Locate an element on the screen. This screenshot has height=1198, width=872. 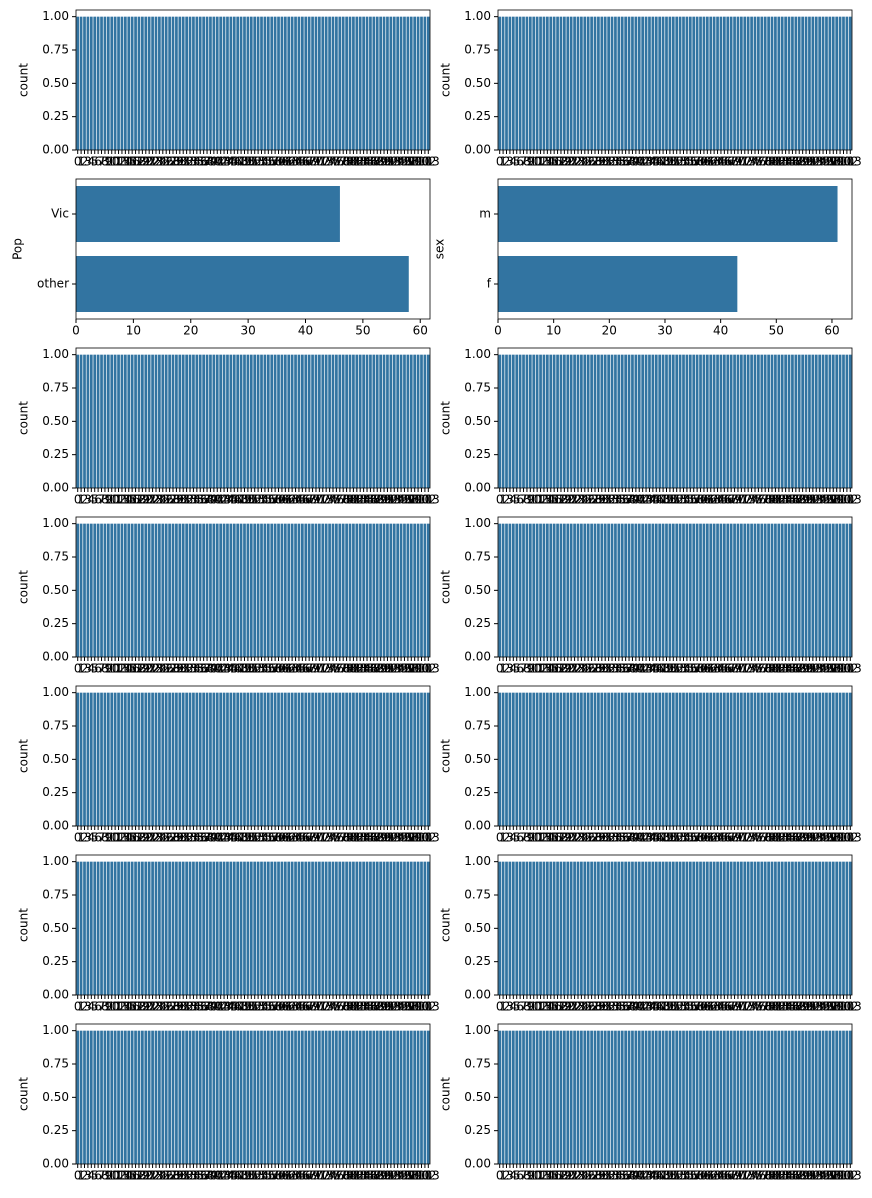
x-tick-label: 13 is located at coordinates (543, 669).